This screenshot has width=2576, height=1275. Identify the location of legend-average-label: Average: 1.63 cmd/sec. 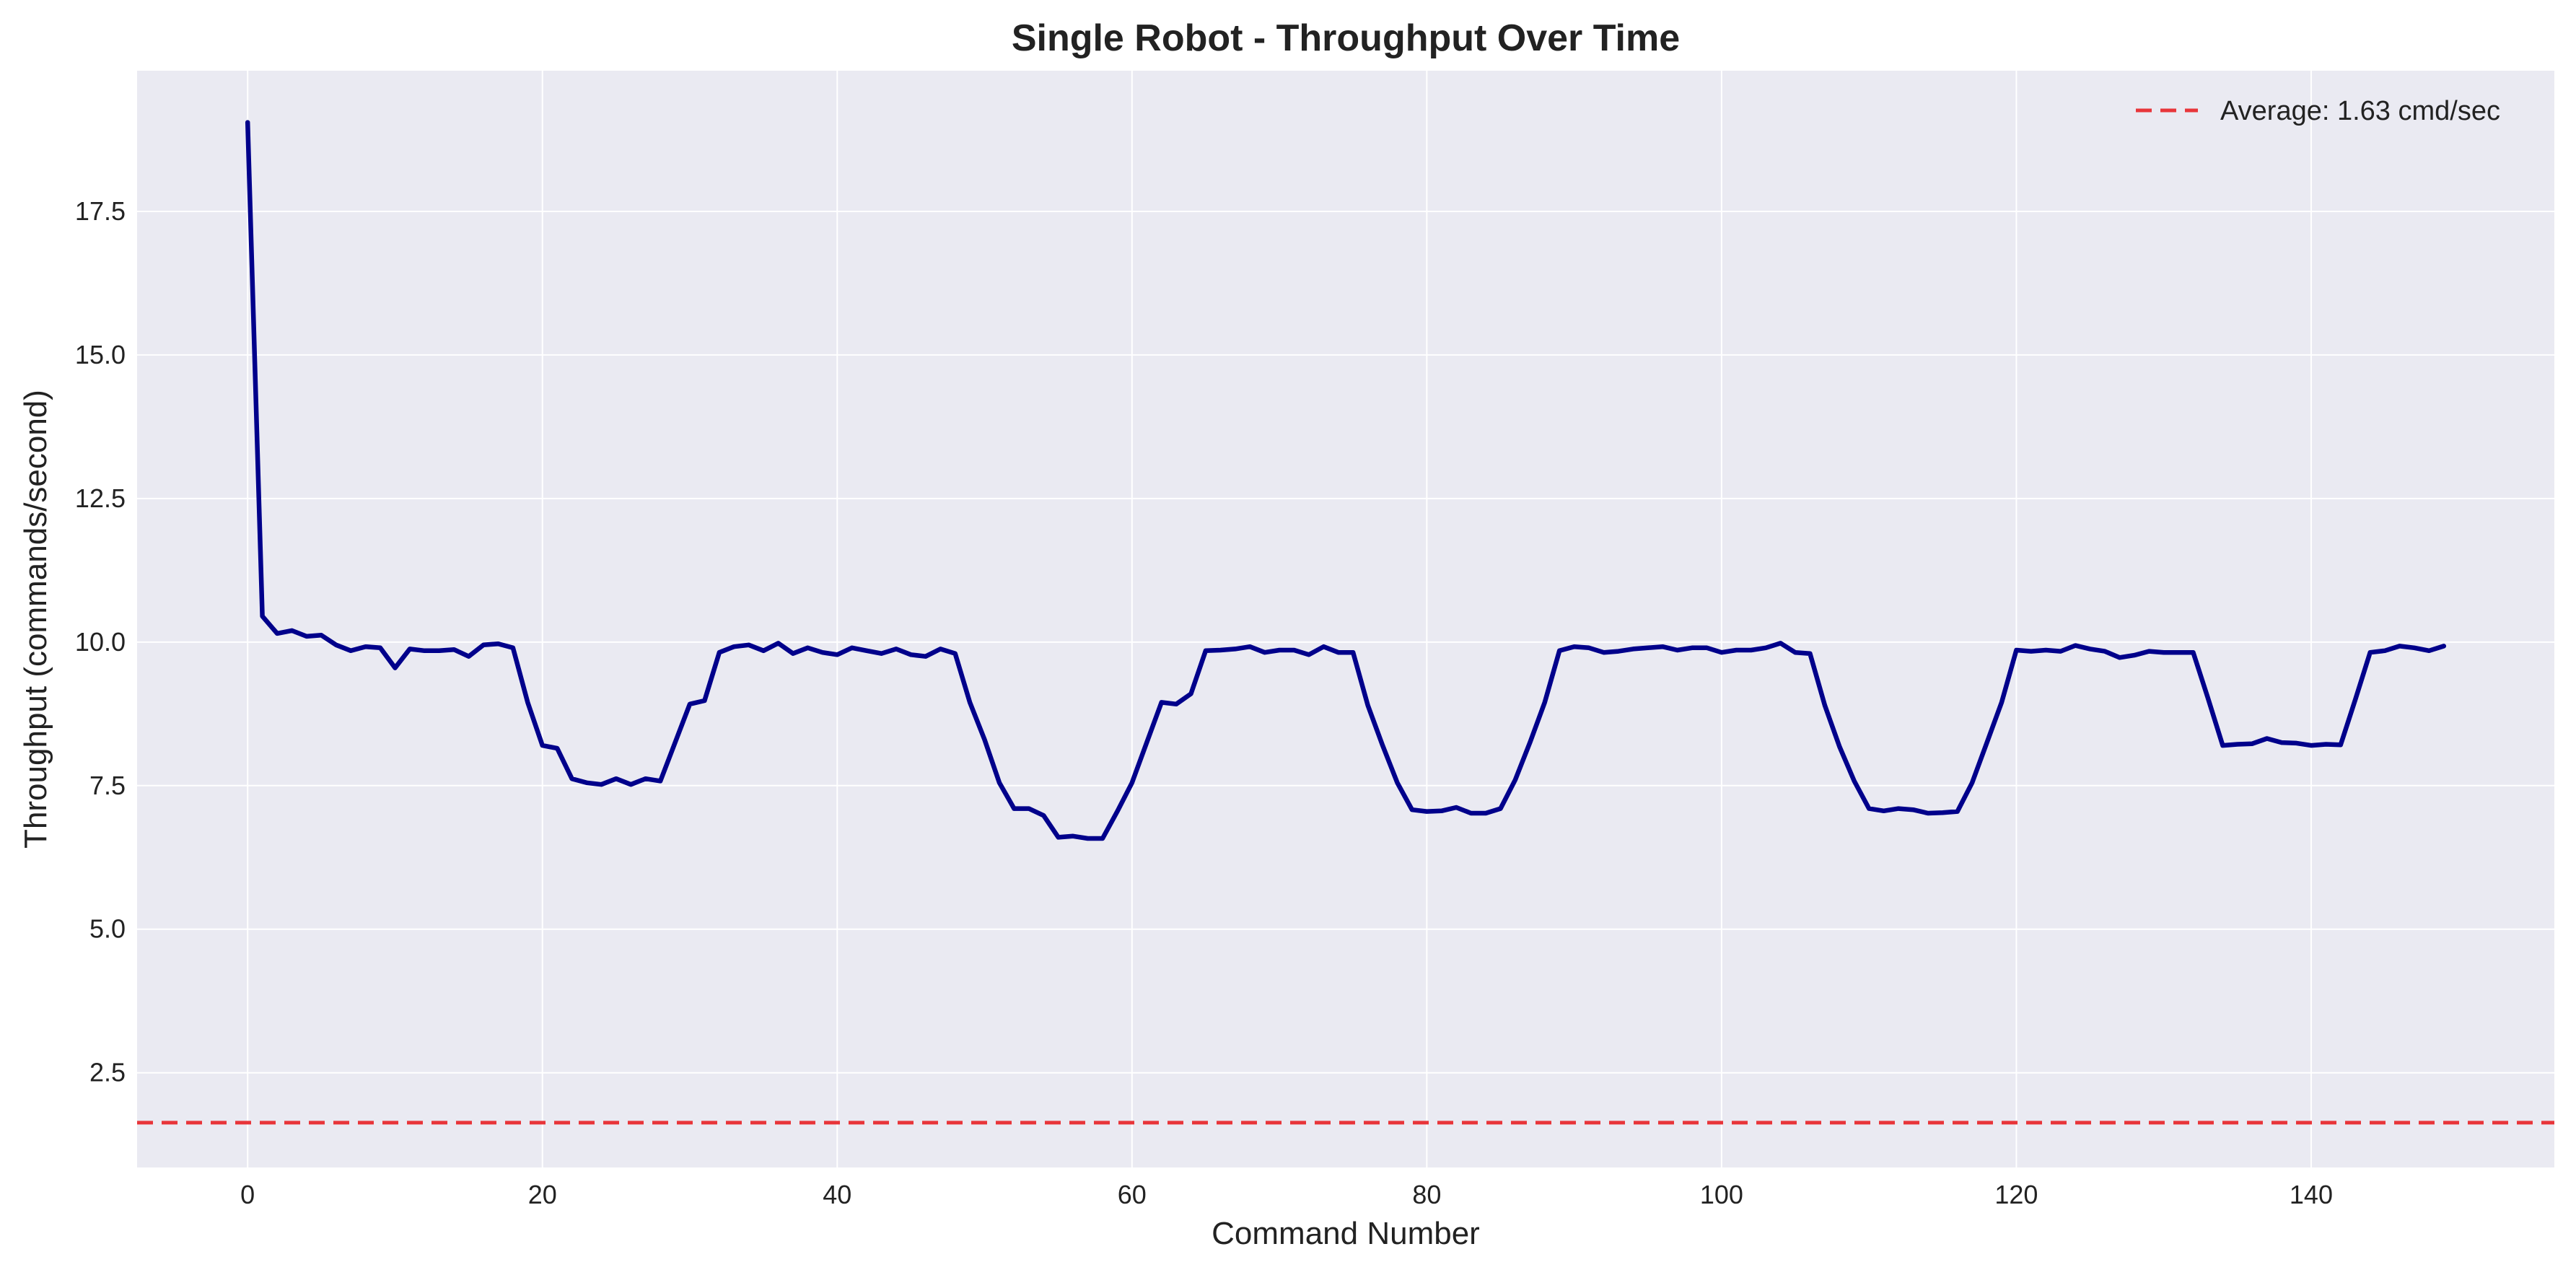
(2360, 111).